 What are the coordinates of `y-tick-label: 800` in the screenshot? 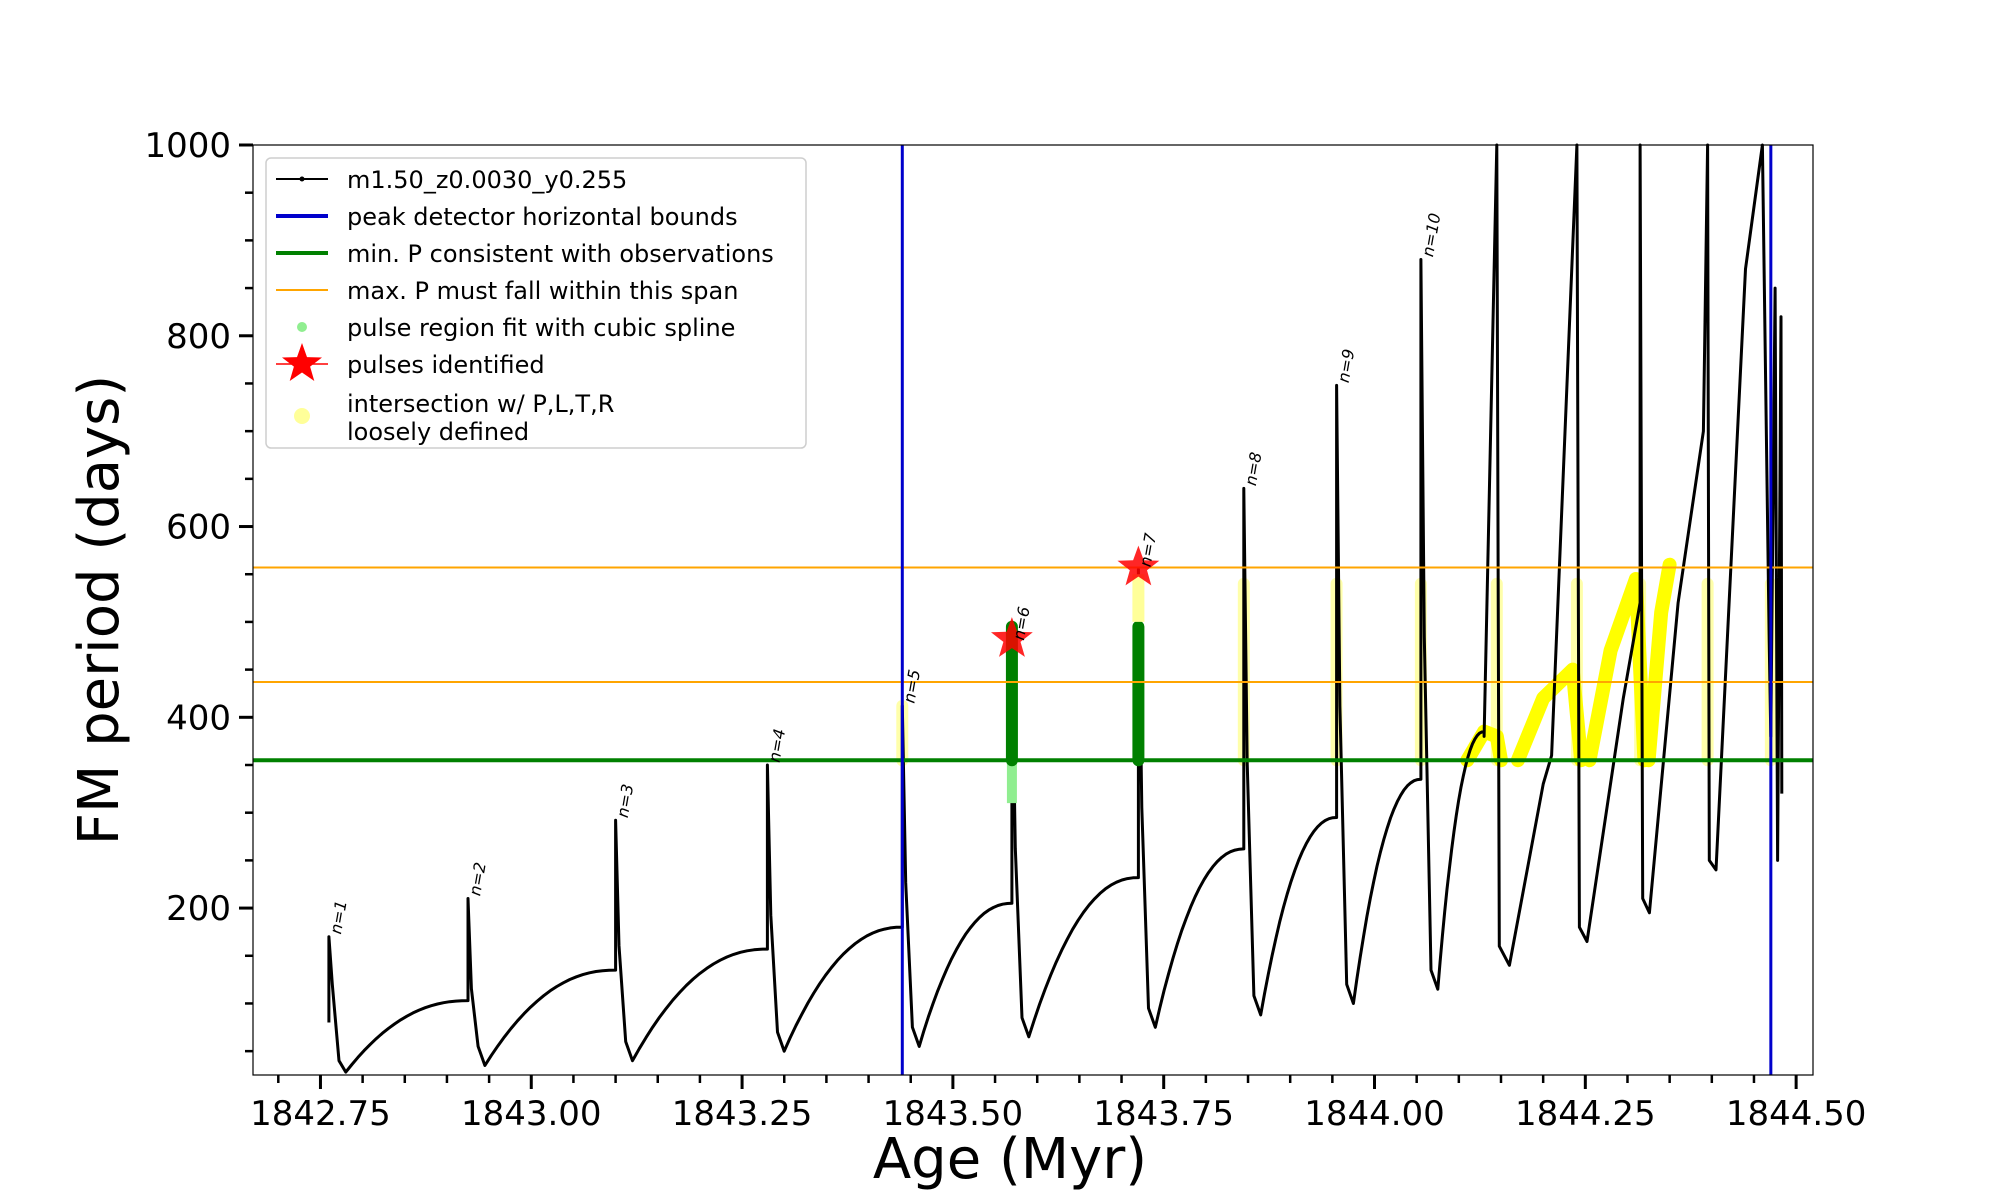 It's located at (198, 337).